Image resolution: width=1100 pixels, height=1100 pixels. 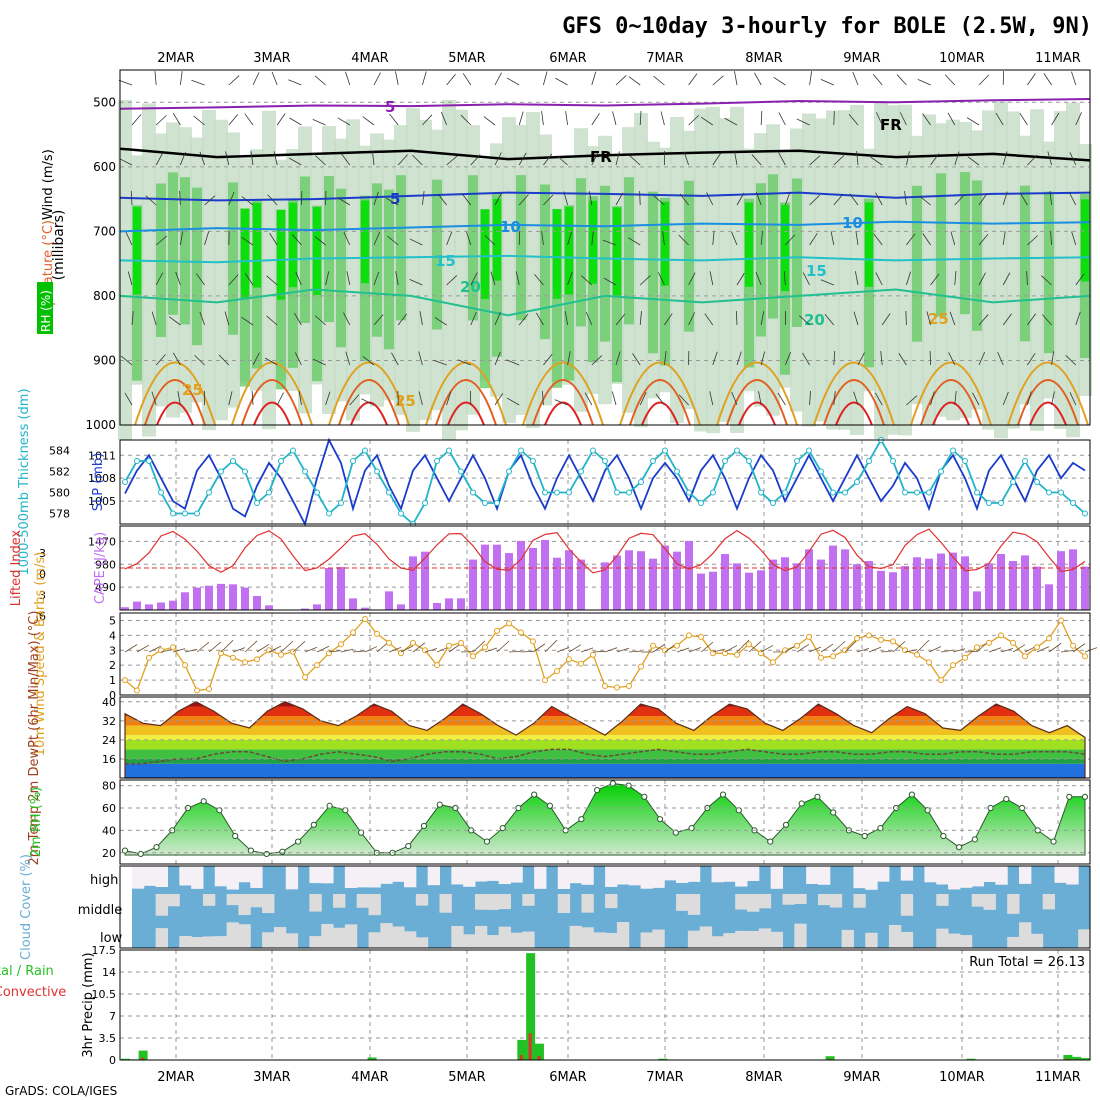 What do you see at coordinates (1058, 58) in the screenshot?
I see `top-date-label: 11MAR` at bounding box center [1058, 58].